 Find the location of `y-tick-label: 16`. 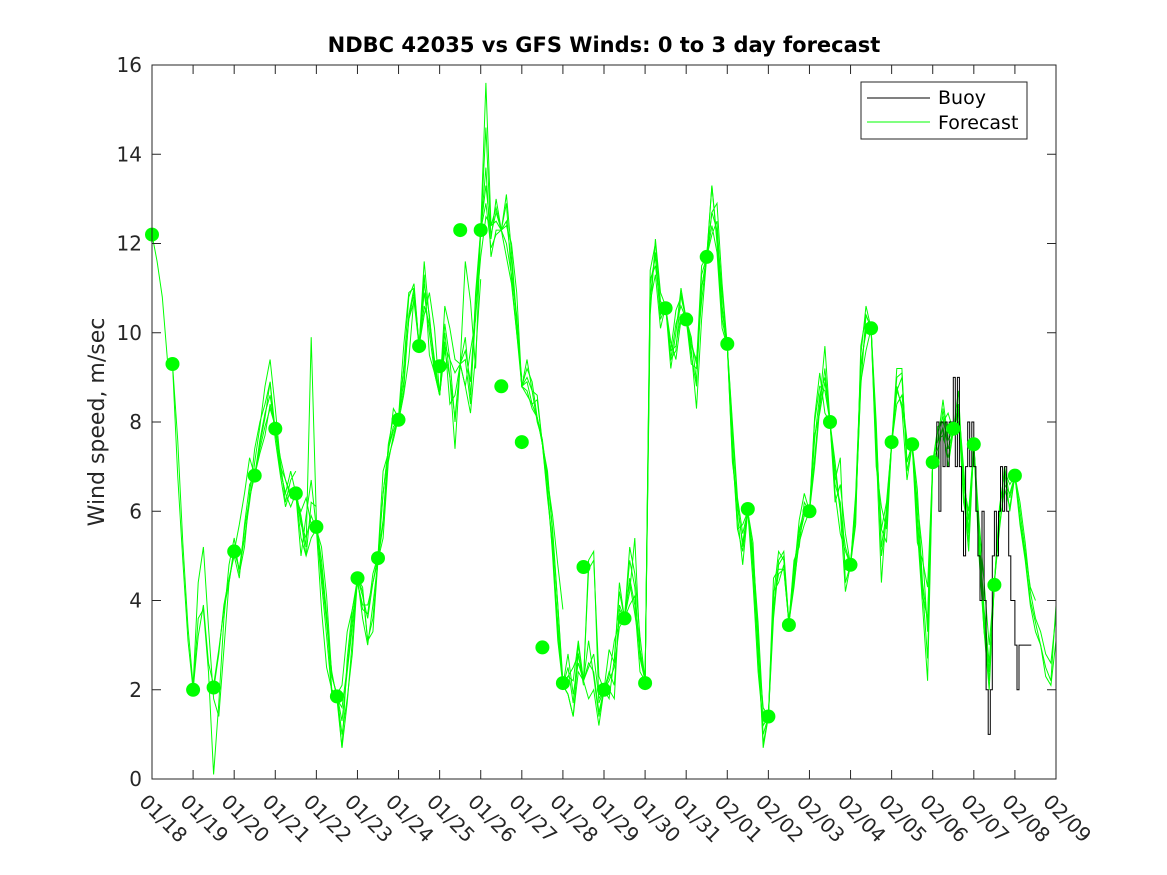

y-tick-label: 16 is located at coordinates (129, 65).